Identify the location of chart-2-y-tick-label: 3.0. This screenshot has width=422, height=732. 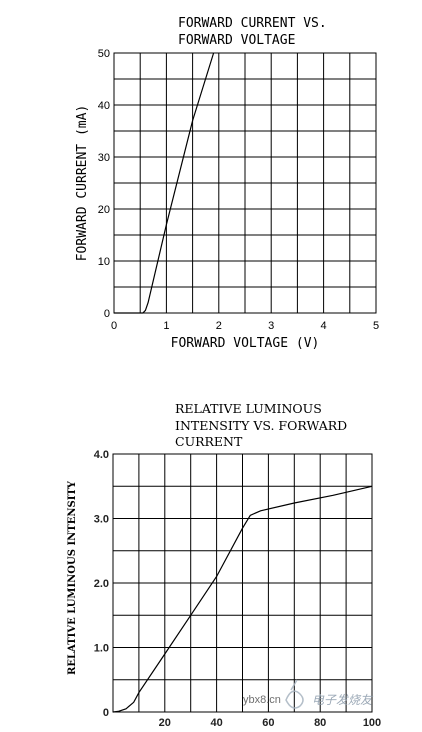
(101, 520).